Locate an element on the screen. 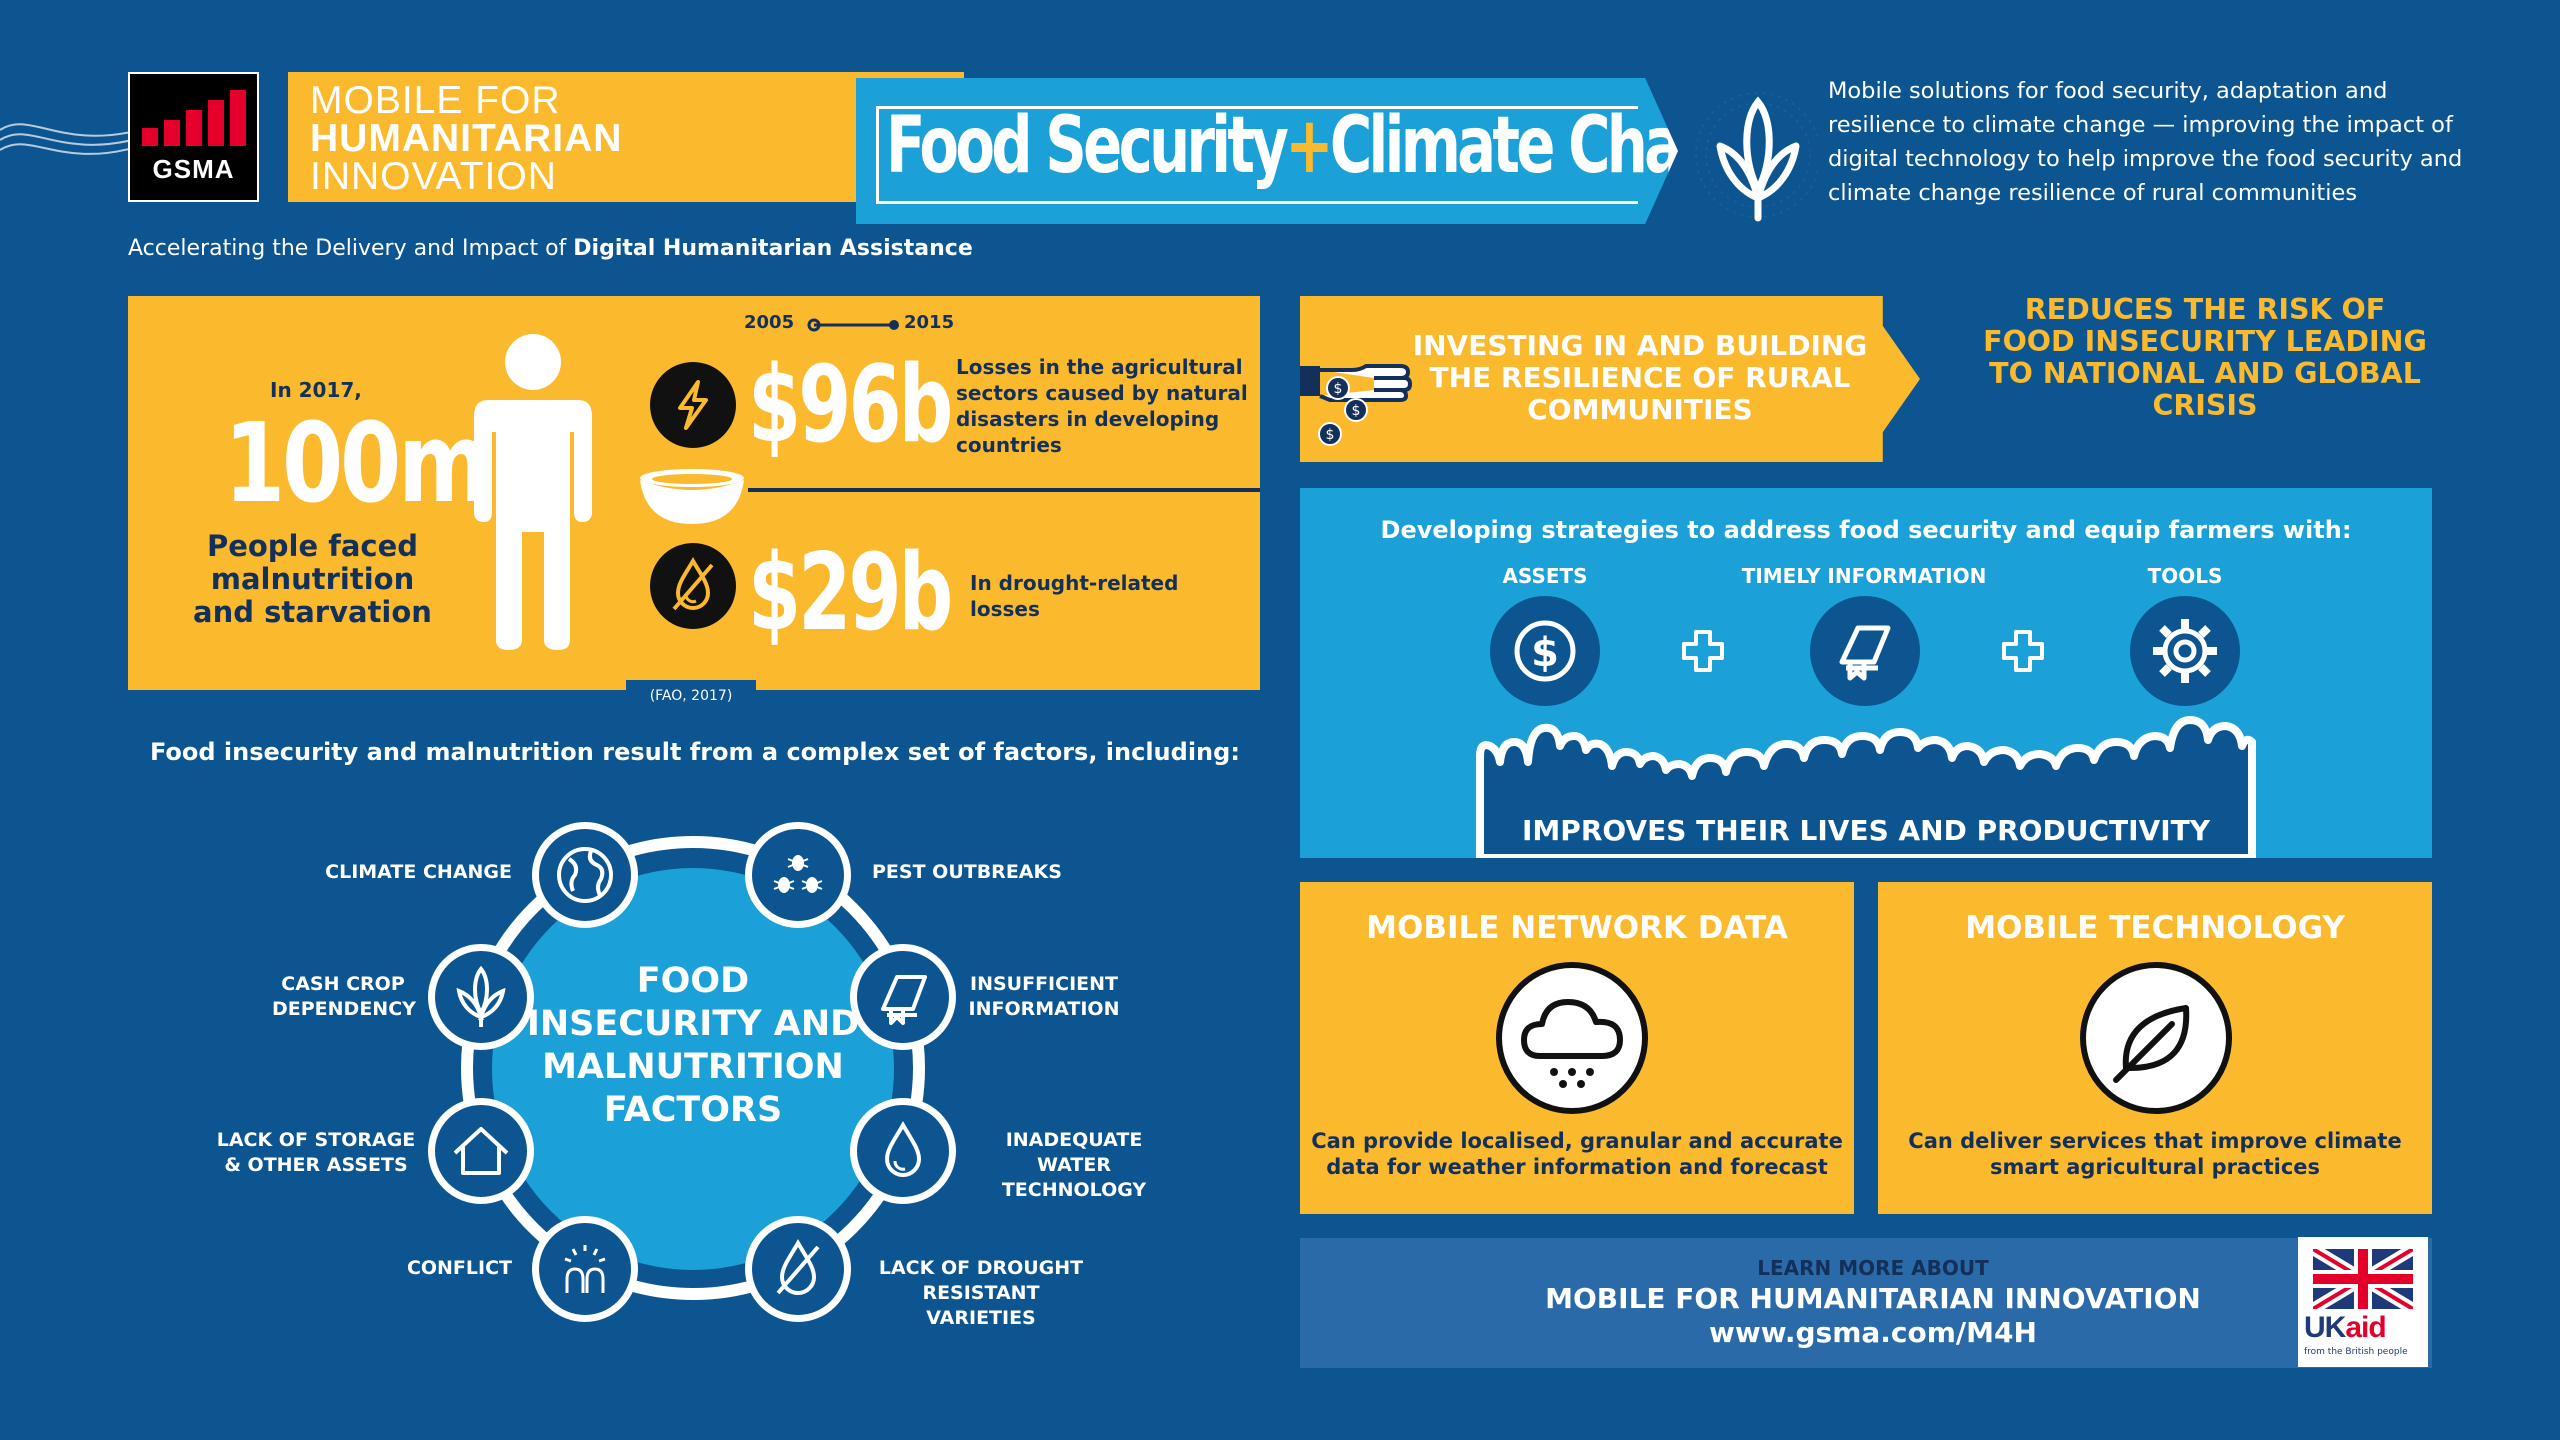 Image resolution: width=2560 pixels, height=1440 pixels. title-part-1: Food Security is located at coordinates (1087, 146).